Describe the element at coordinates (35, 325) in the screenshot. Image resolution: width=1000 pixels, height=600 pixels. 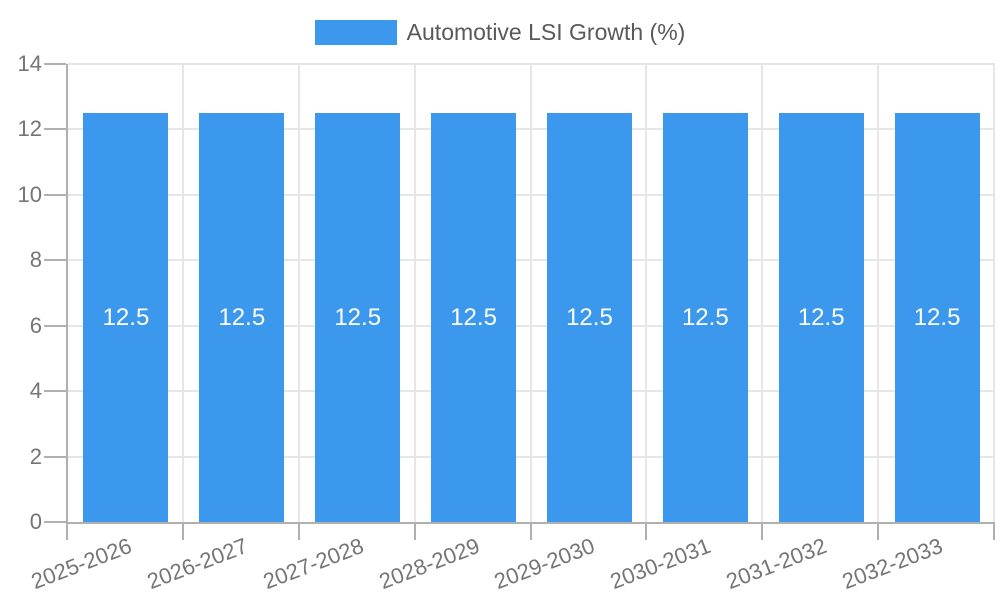
I see `y-tick-label: 6` at that location.